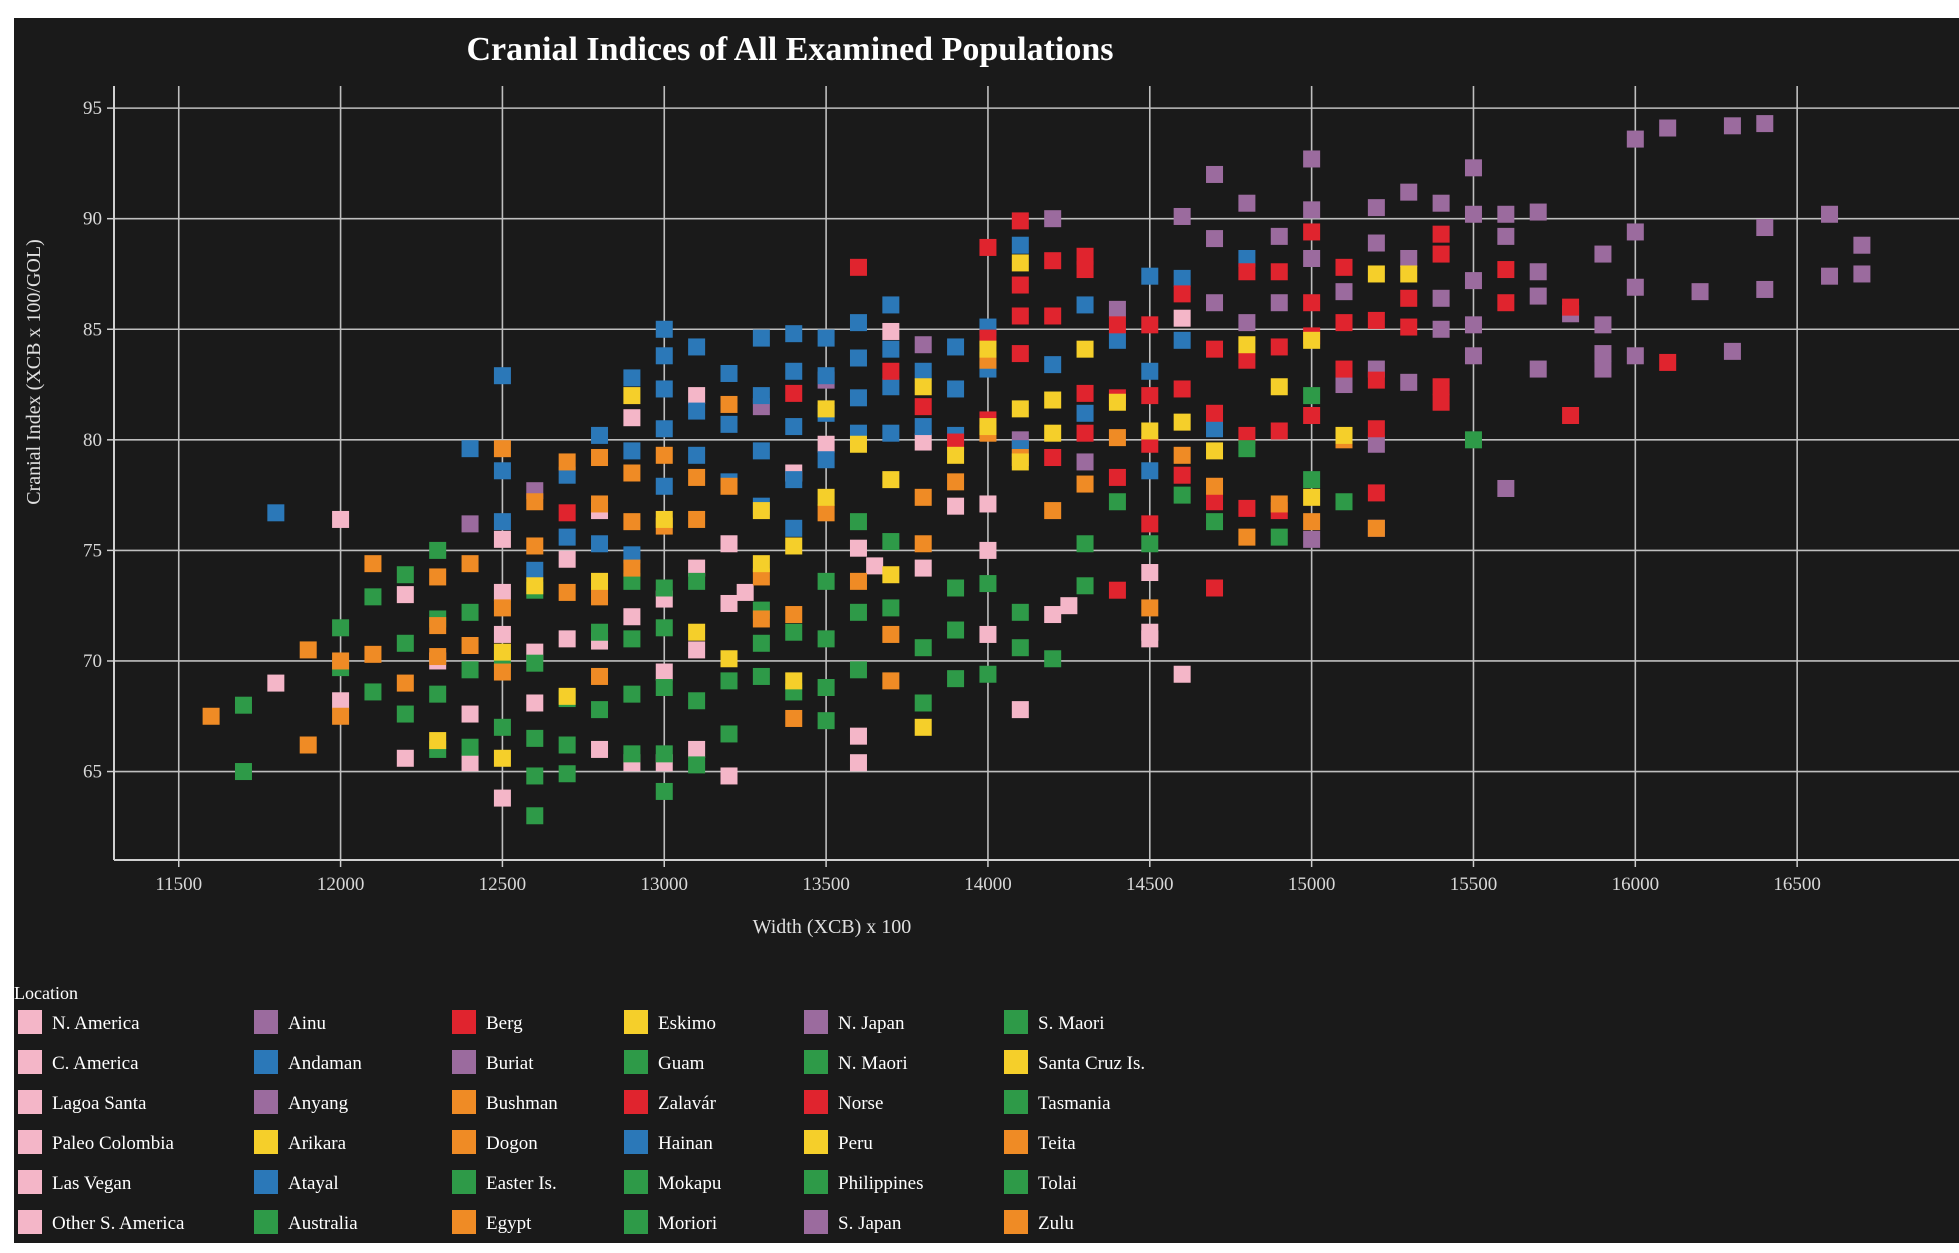 The image size is (1959, 1253). I want to click on legend-item: S. Maori, so click(1054, 1022).